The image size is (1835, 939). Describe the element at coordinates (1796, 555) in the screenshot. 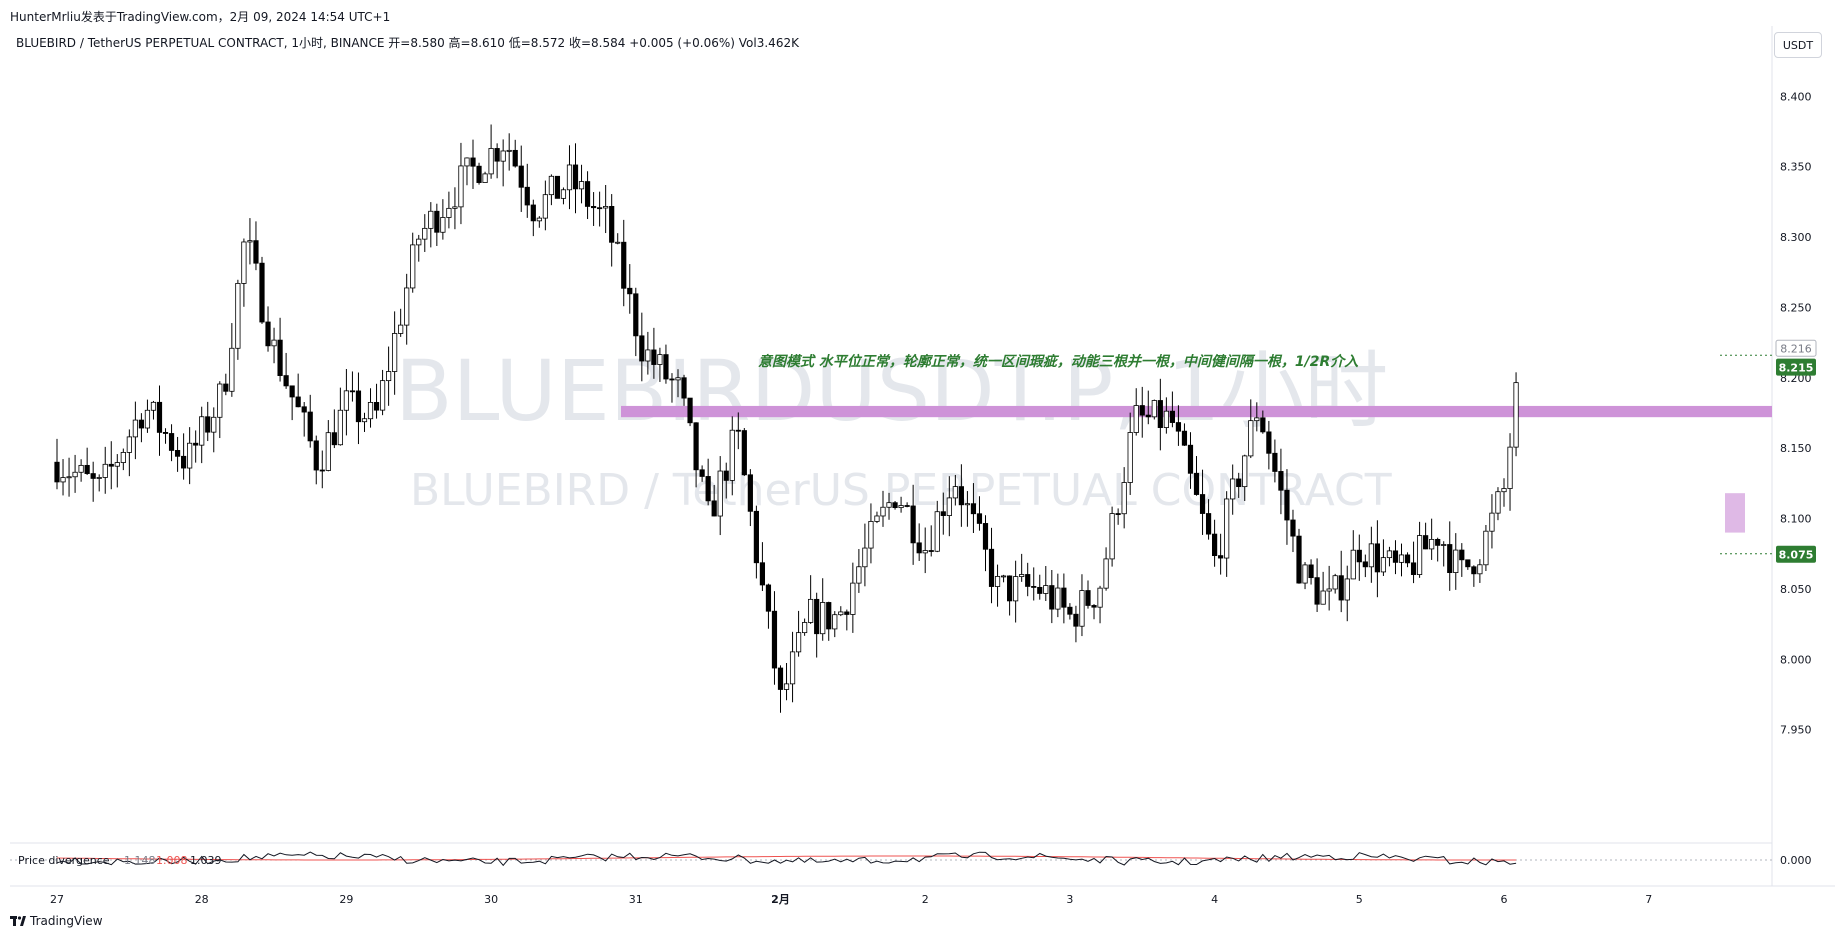

I see `low-marker-label: 8.075` at that location.